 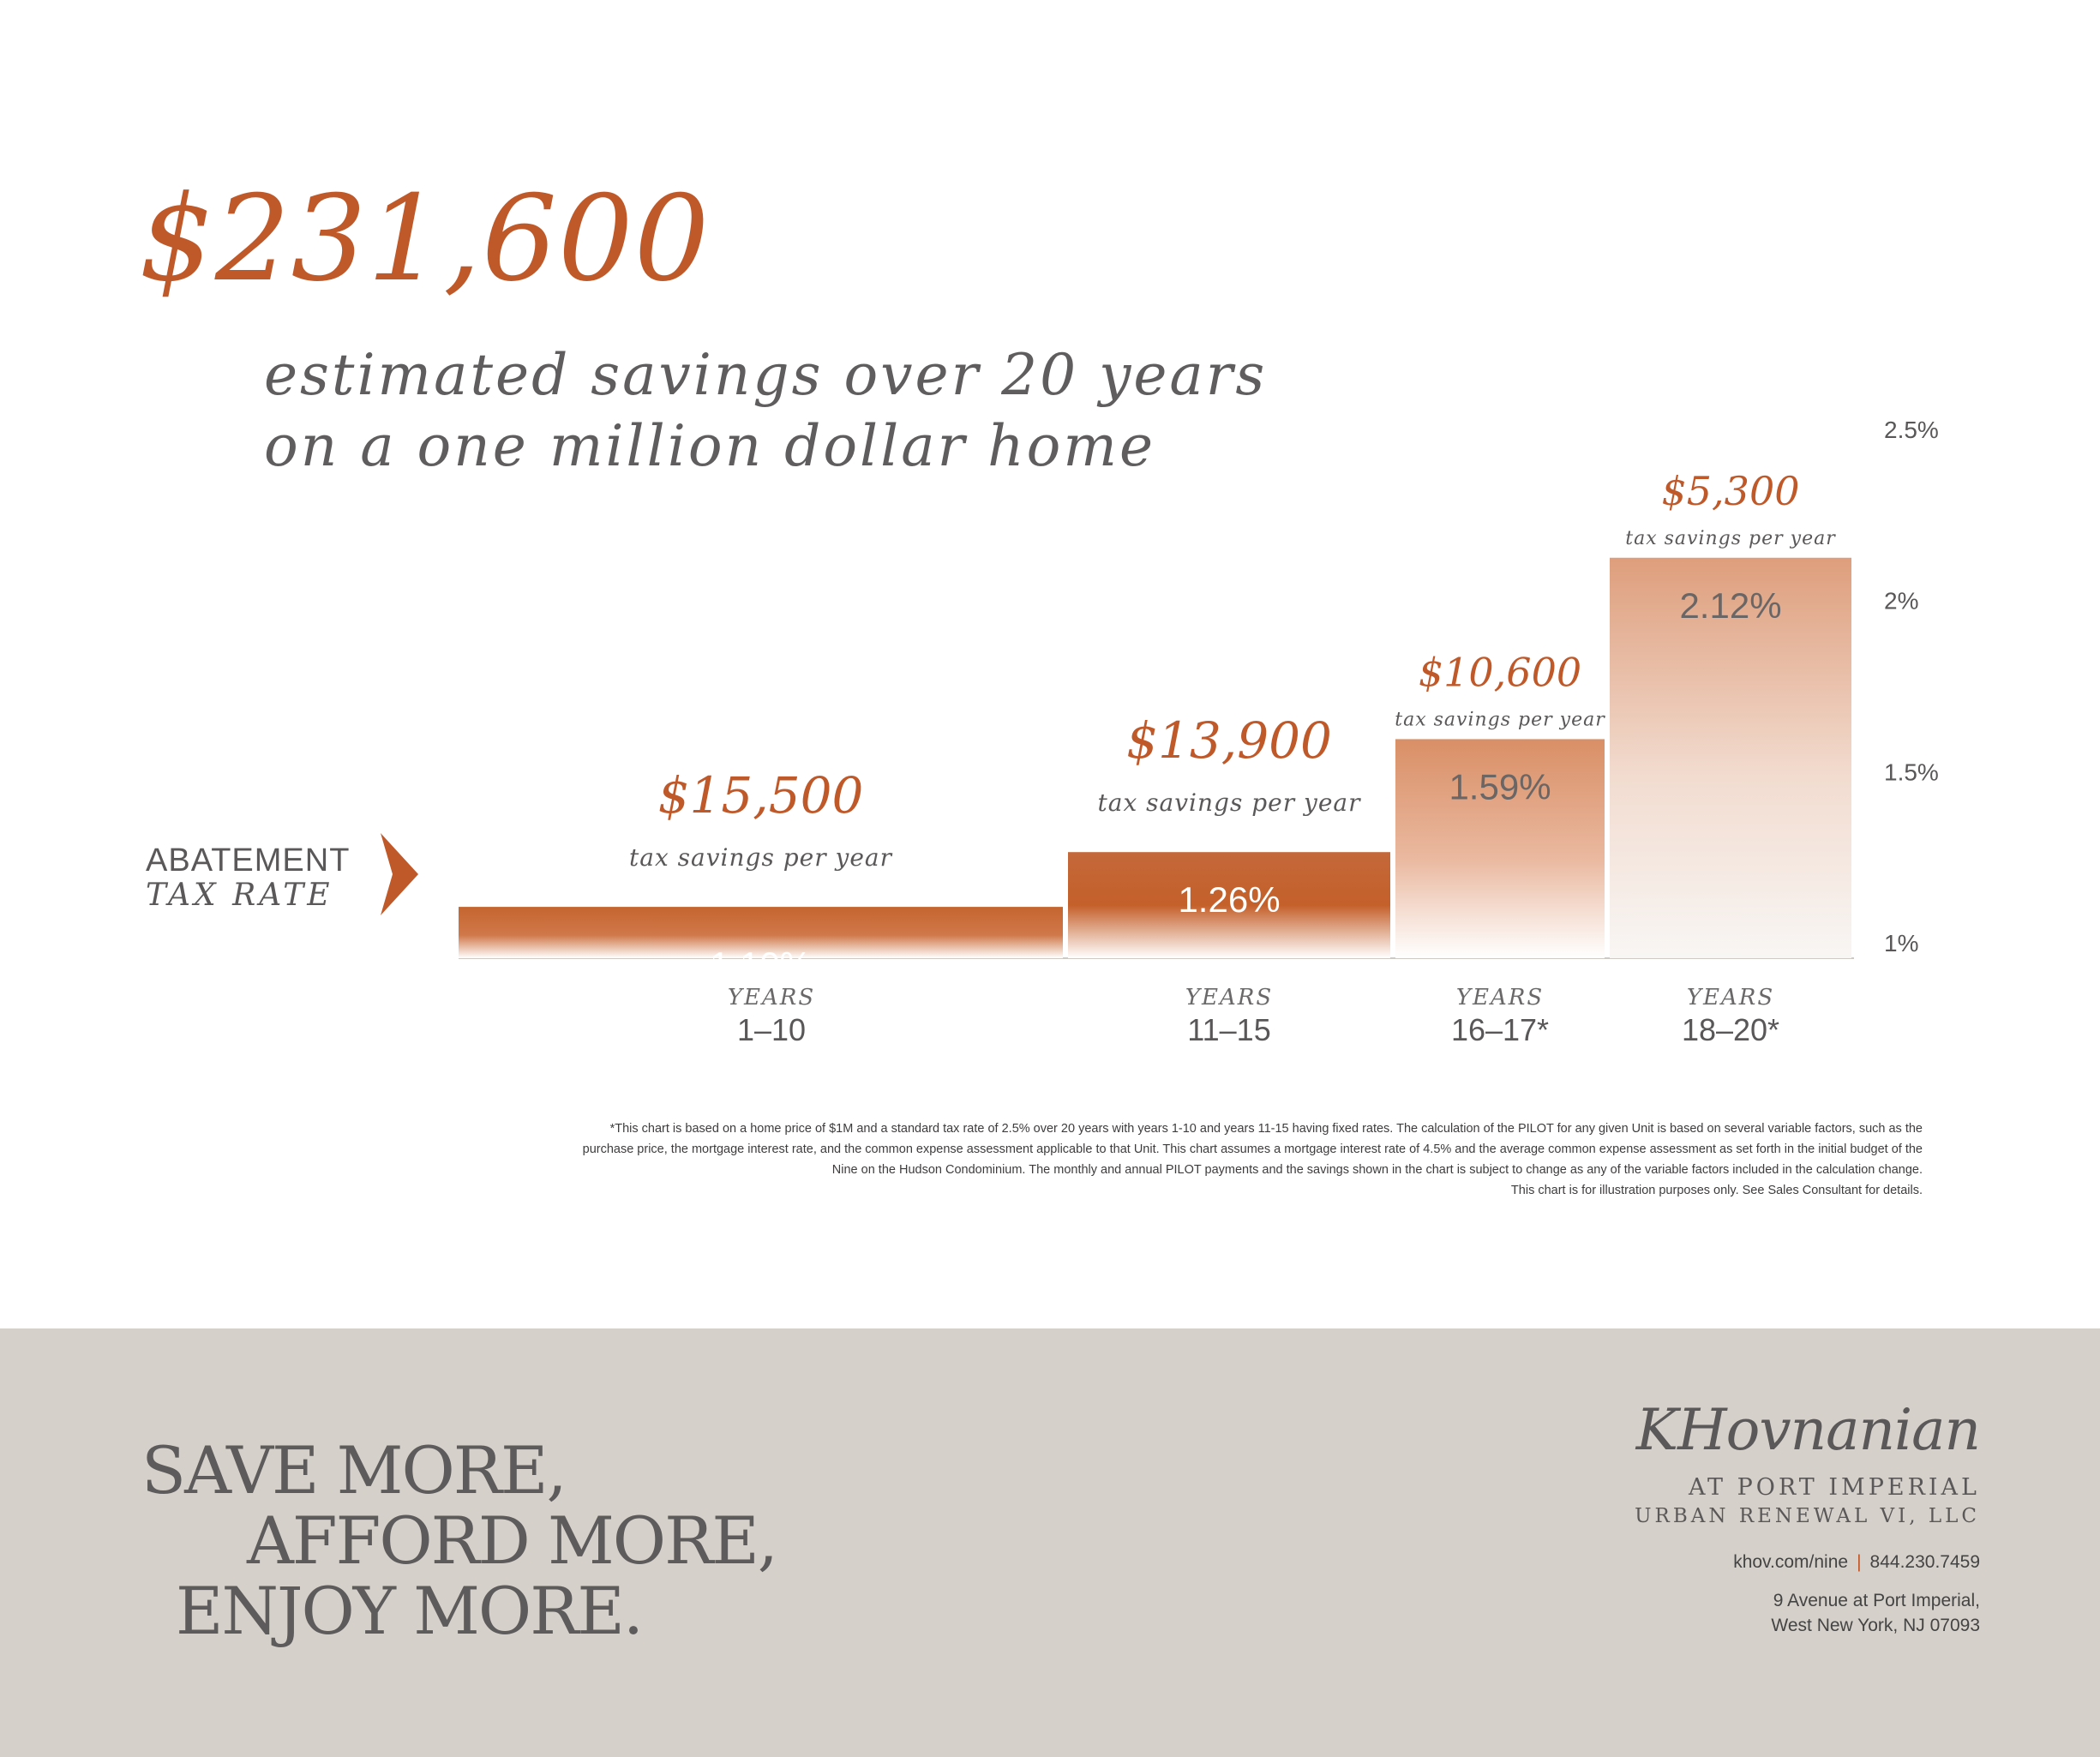 I want to click on slogan-line2: AFFORD MORE,, so click(x=512, y=1540).